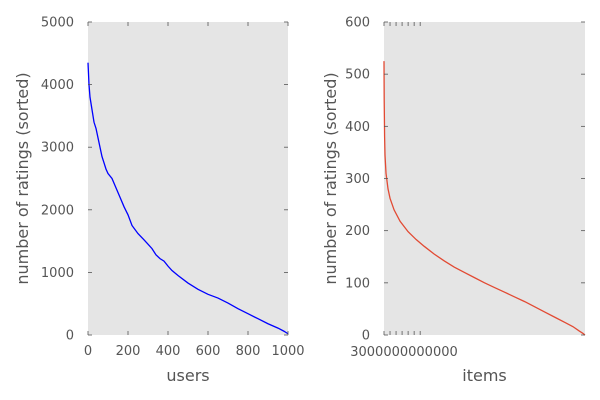 The width and height of the screenshot is (600, 400). I want to click on left-y-tick-label: 3000, so click(57, 148).